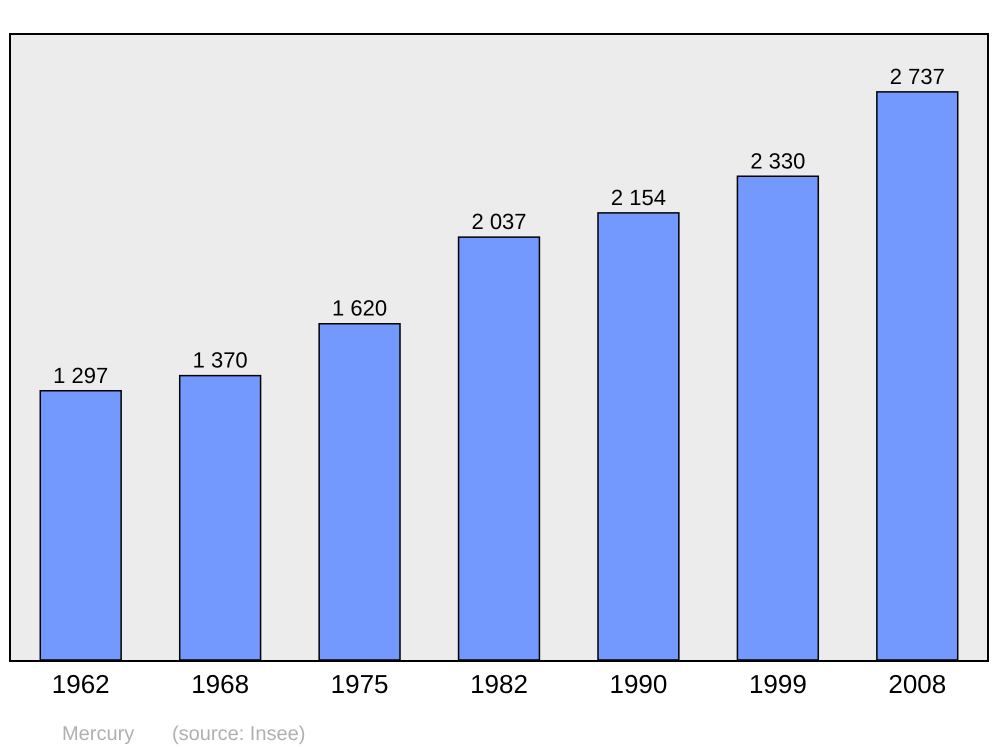  What do you see at coordinates (80, 375) in the screenshot?
I see `data-label: 1 297` at bounding box center [80, 375].